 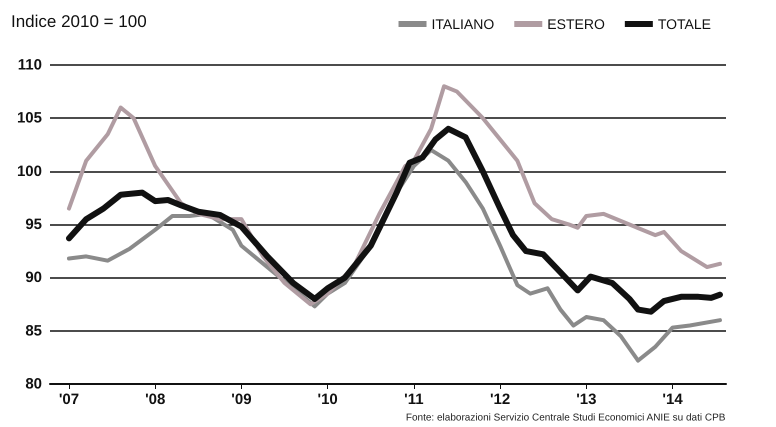 What do you see at coordinates (241, 399) in the screenshot?
I see `x-tick-label: '09` at bounding box center [241, 399].